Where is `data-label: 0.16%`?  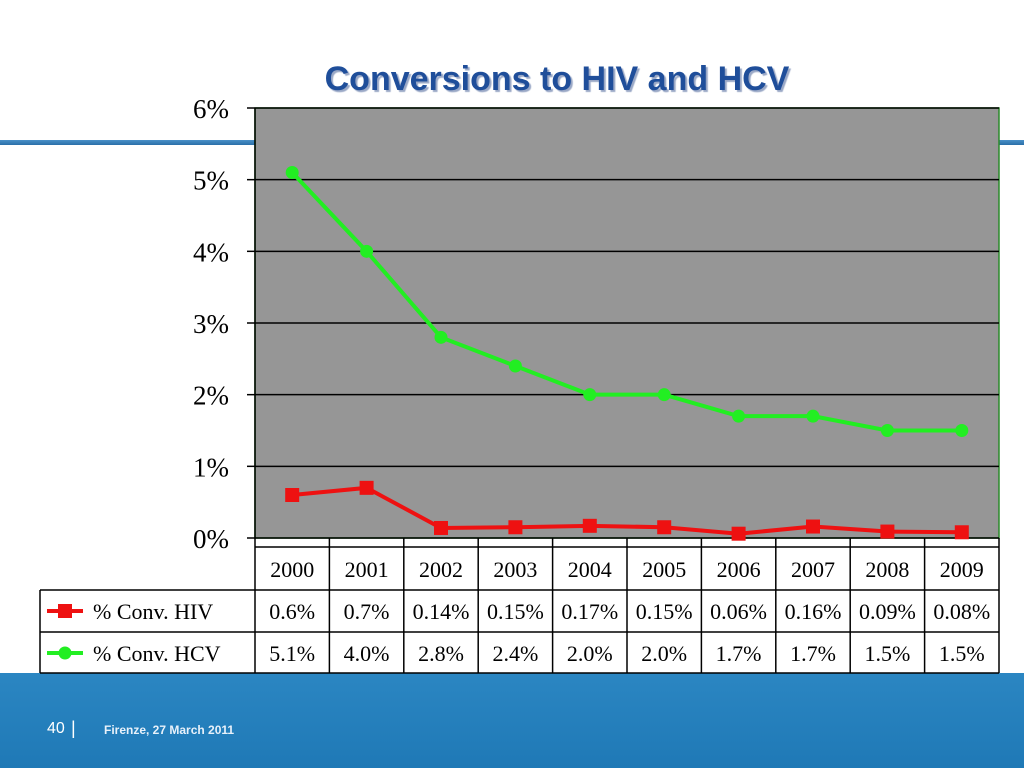
data-label: 0.16% is located at coordinates (813, 611).